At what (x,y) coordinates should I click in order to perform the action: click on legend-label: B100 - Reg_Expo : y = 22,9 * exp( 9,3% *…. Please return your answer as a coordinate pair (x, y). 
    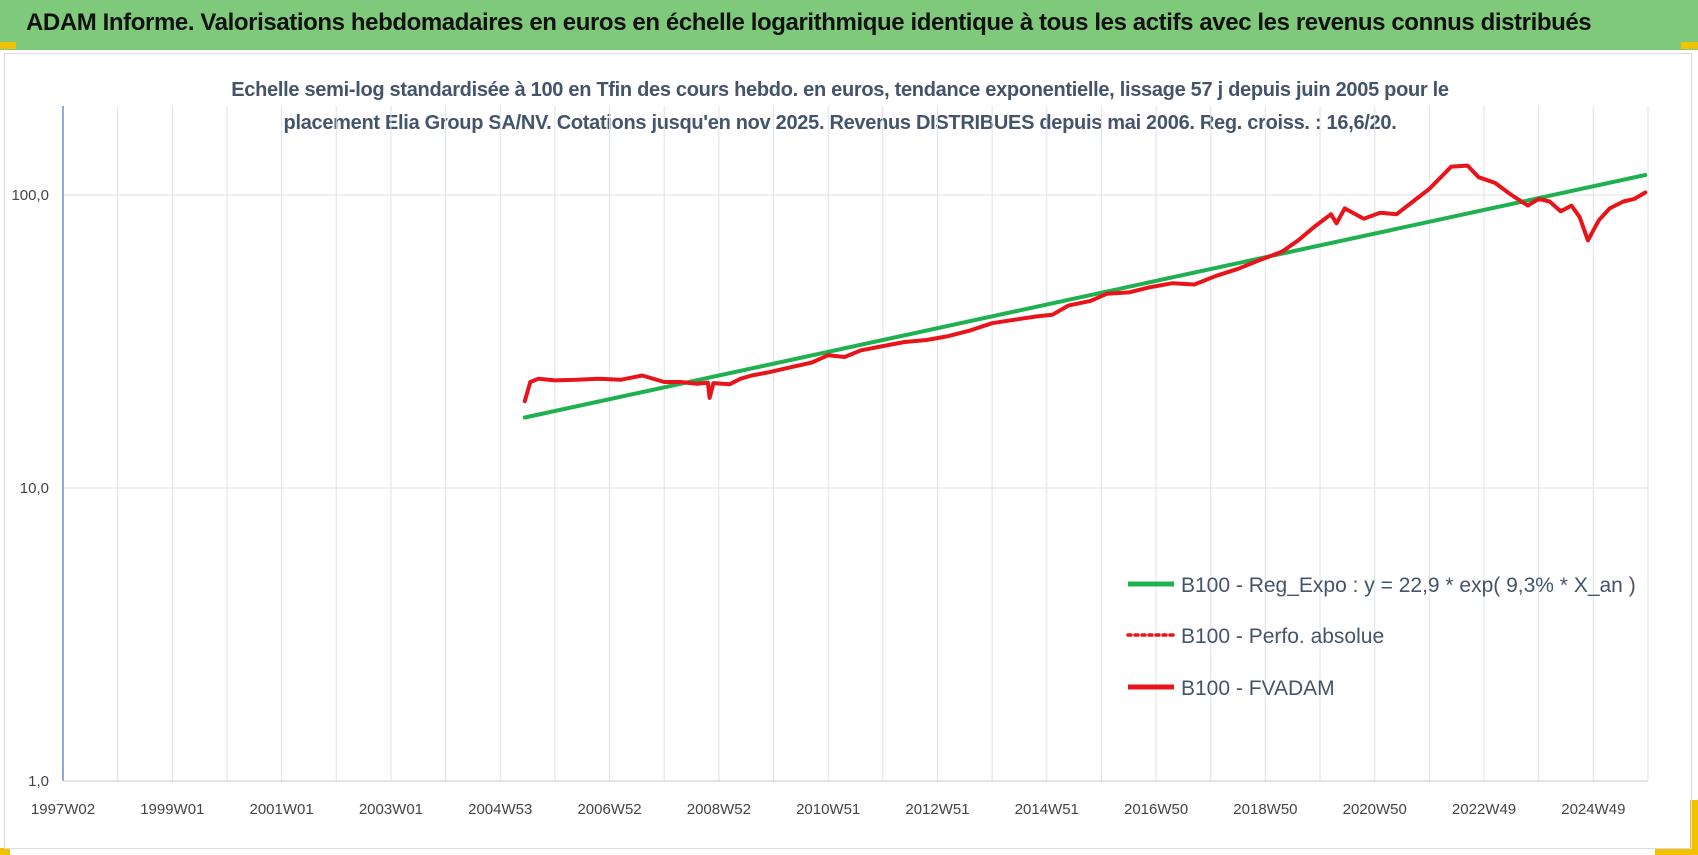
    Looking at the image, I should click on (1408, 585).